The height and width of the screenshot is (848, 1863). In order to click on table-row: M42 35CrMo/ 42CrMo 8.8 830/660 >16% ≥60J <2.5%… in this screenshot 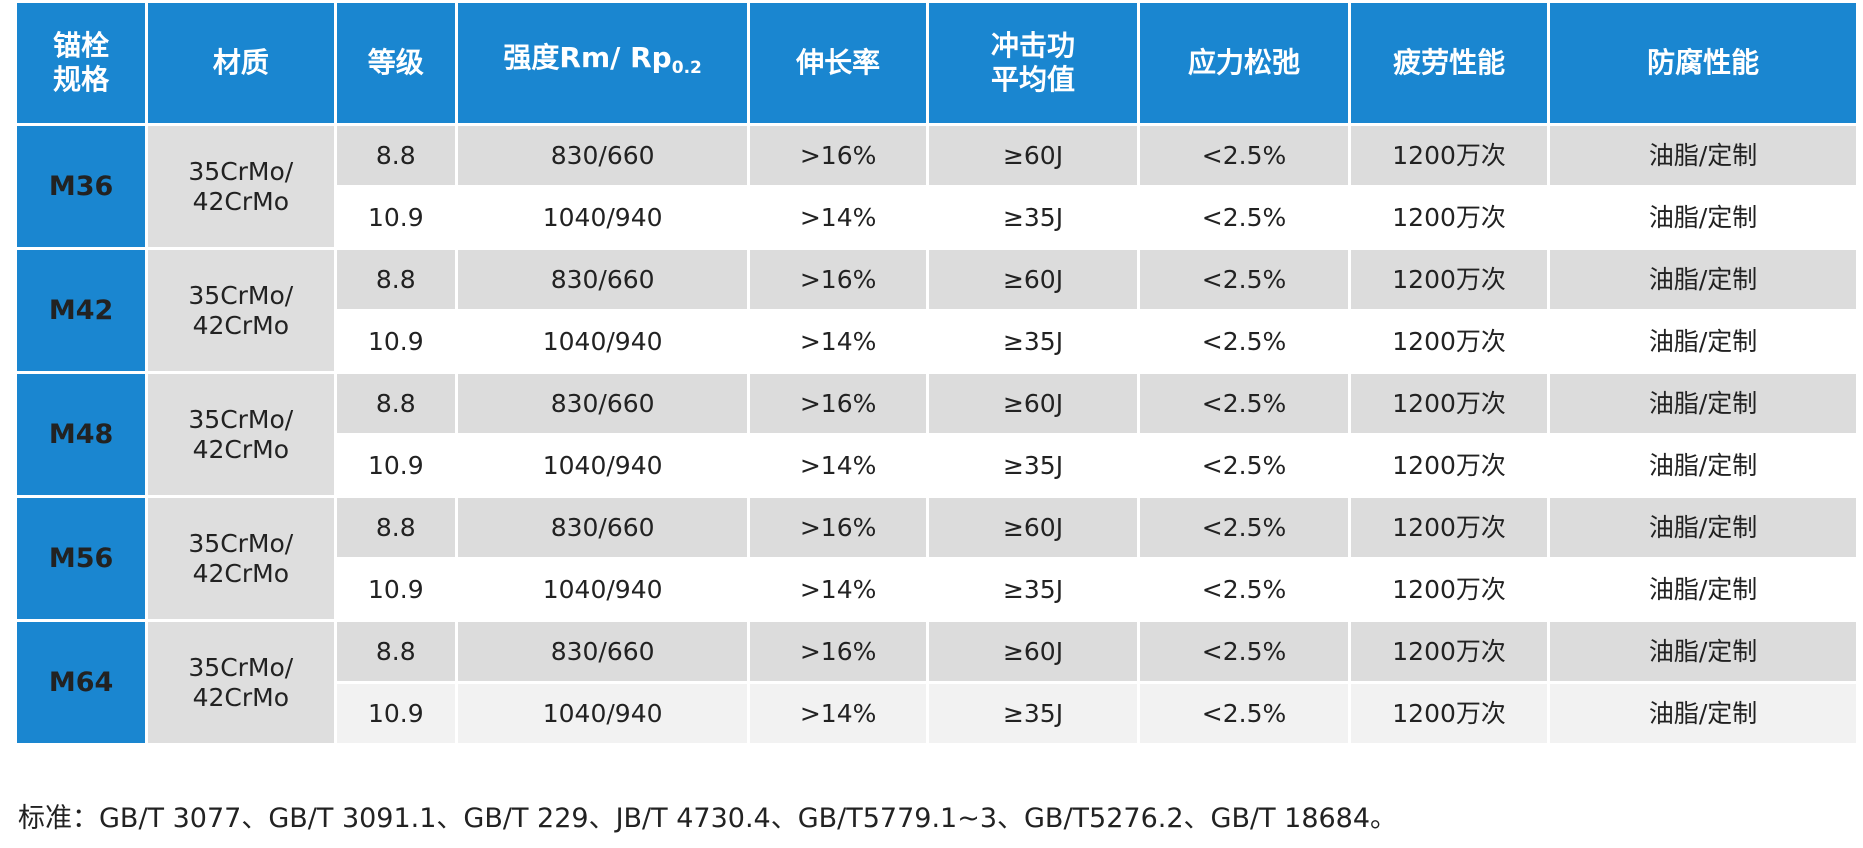, I will do `click(936, 310)`.